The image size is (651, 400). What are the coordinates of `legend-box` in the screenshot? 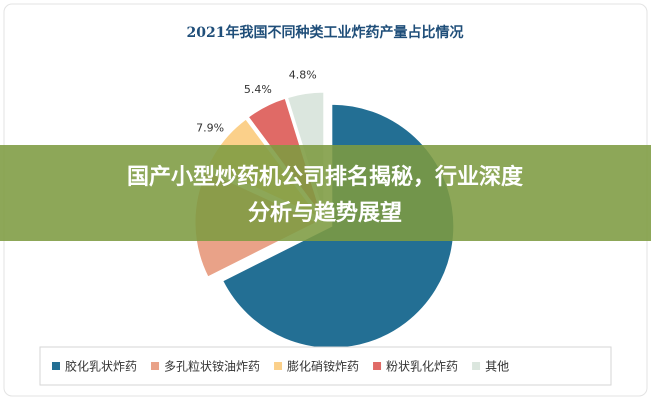 It's located at (325, 366).